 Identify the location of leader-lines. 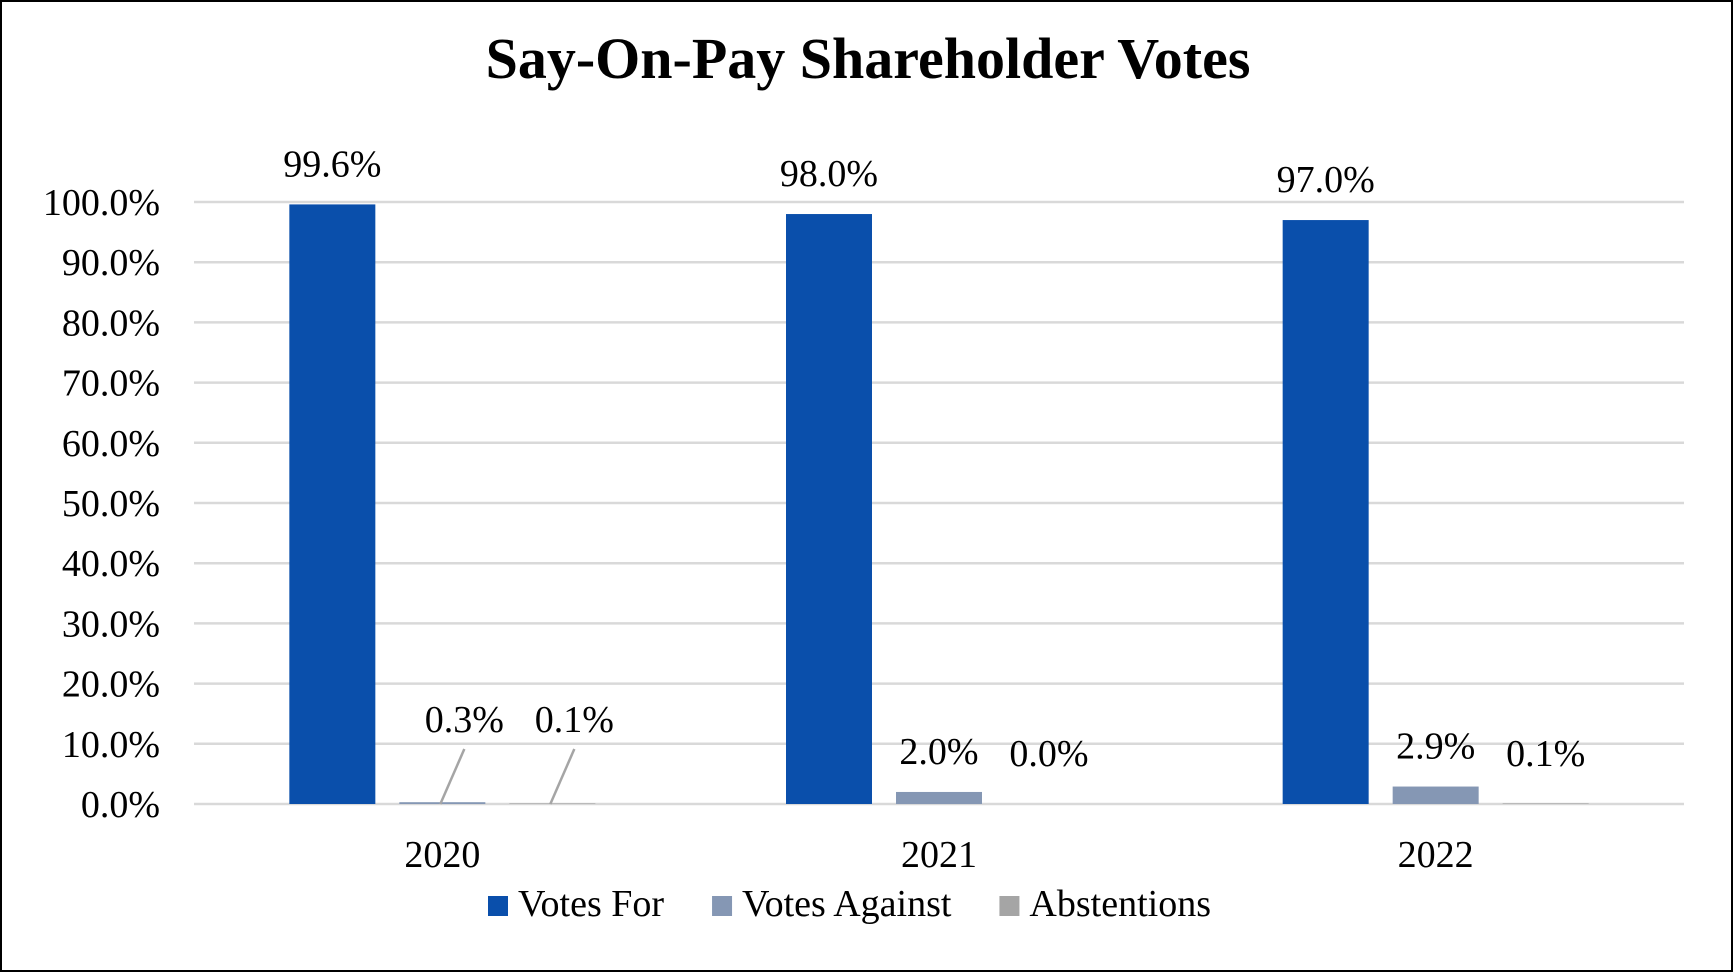
(507, 776).